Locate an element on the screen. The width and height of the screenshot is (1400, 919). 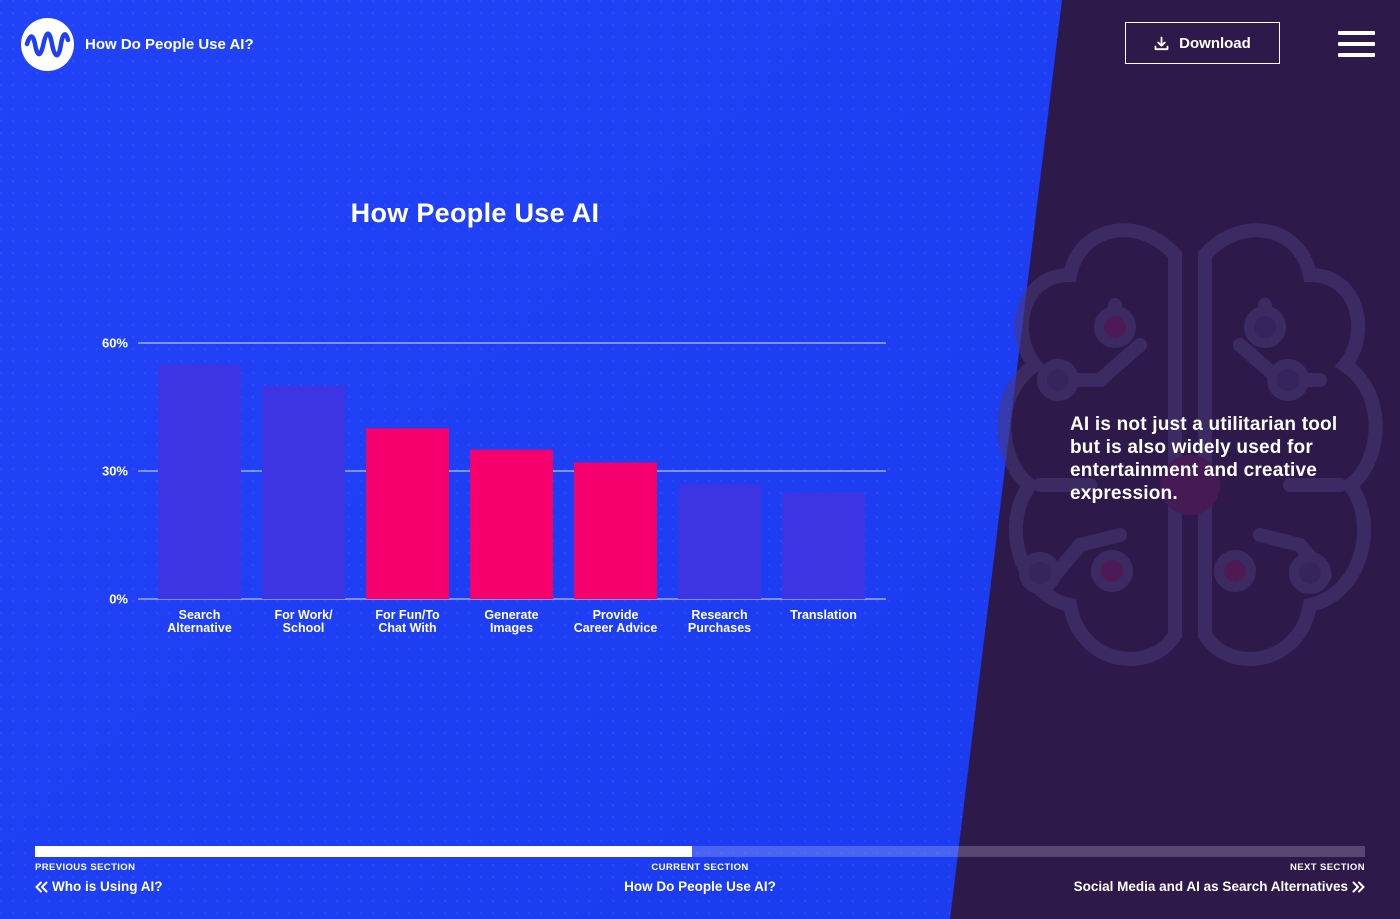
chart-title: How People Use AI is located at coordinates (475, 213).